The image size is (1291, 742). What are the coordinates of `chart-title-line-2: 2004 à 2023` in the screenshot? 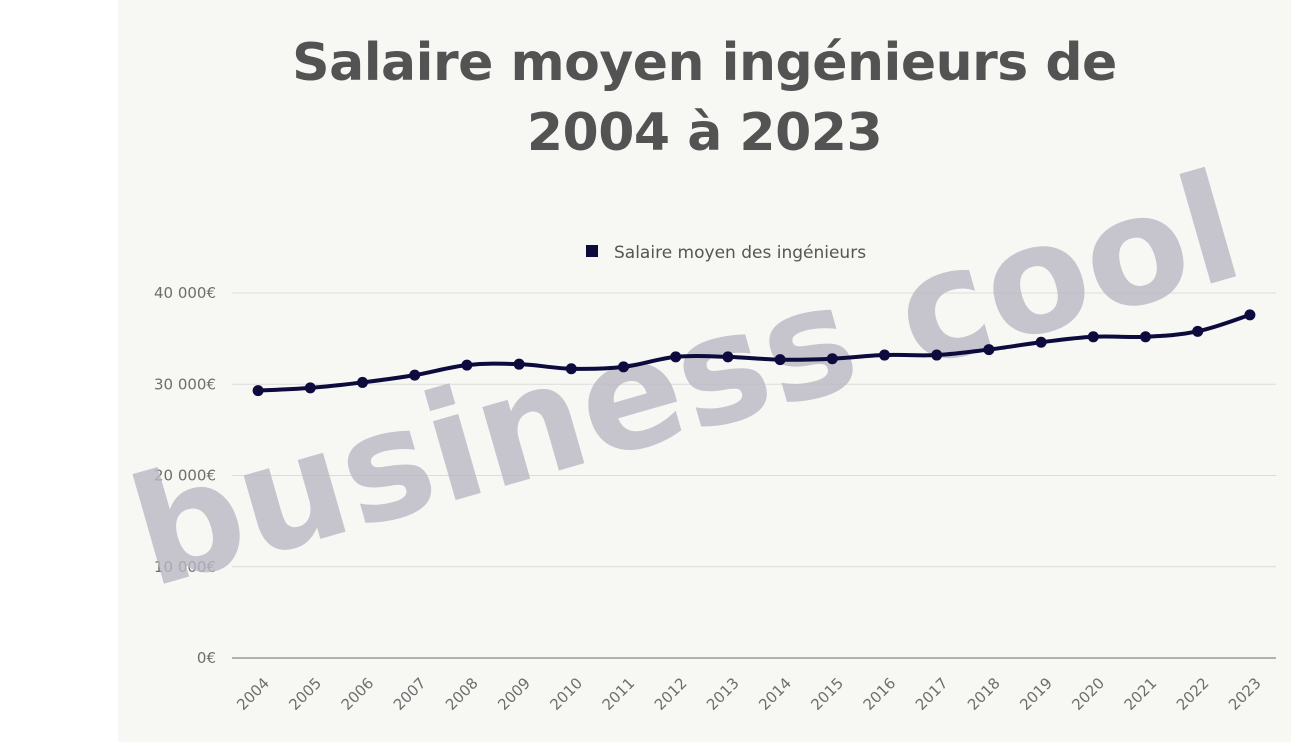 It's located at (704, 133).